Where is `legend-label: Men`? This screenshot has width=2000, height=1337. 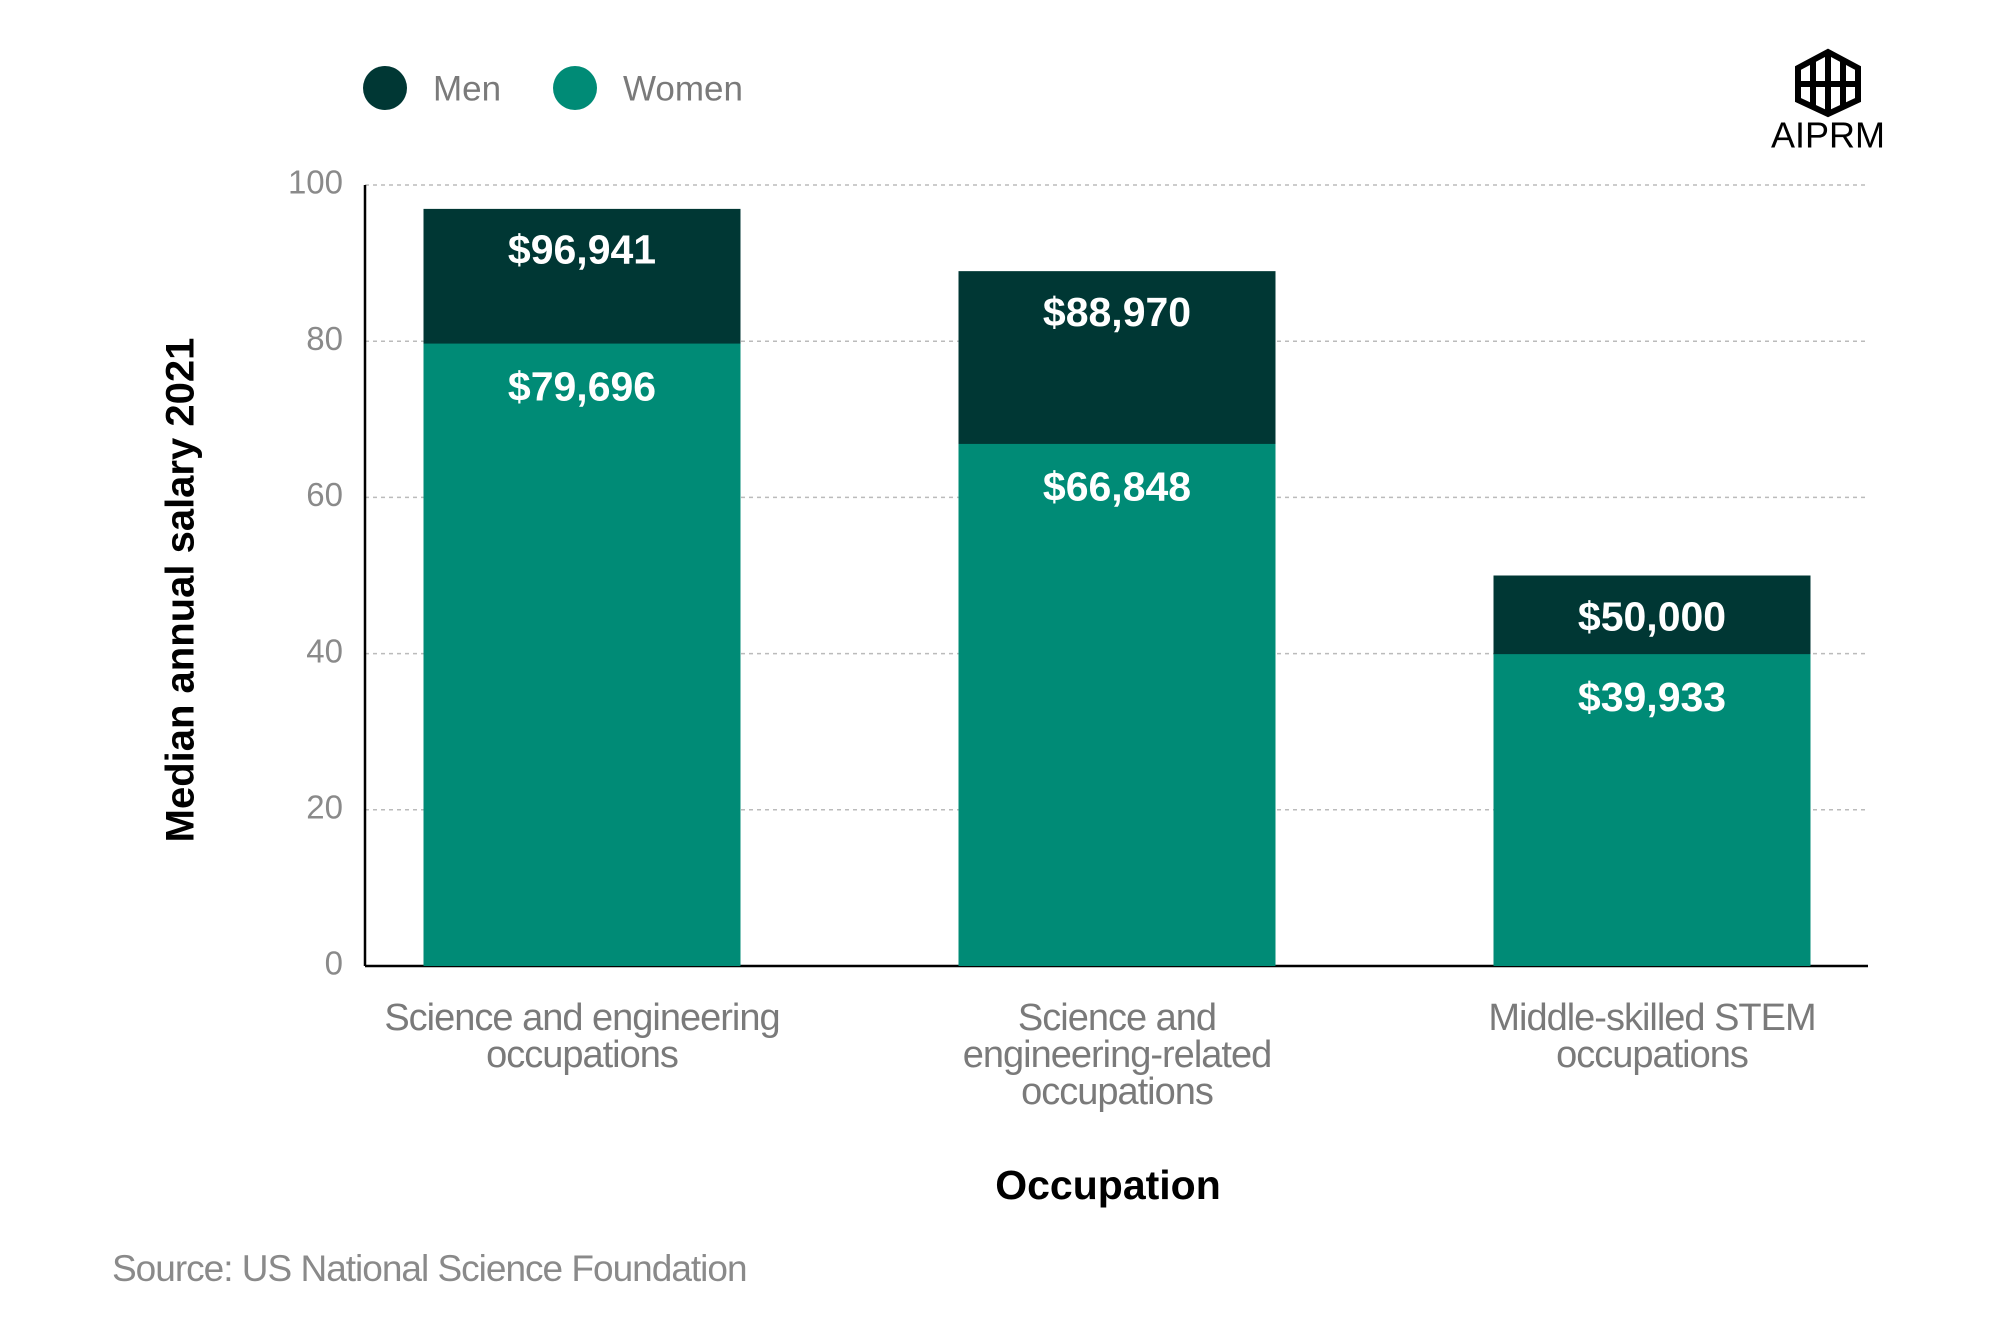 legend-label: Men is located at coordinates (467, 88).